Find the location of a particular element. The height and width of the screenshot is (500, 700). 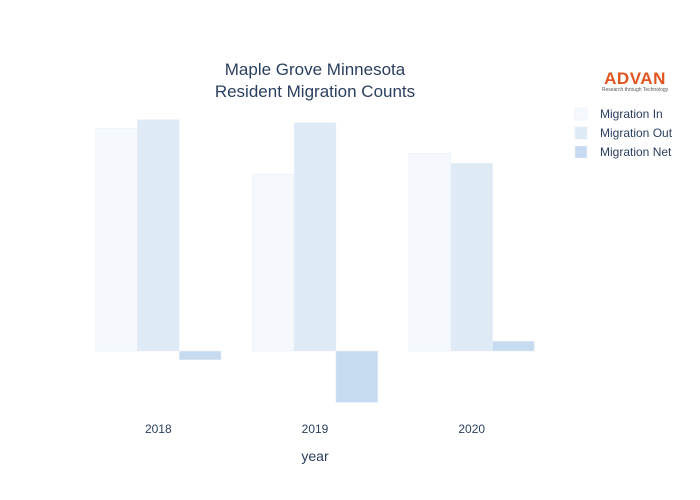

bar-migration-out-2020 is located at coordinates (471, 257).